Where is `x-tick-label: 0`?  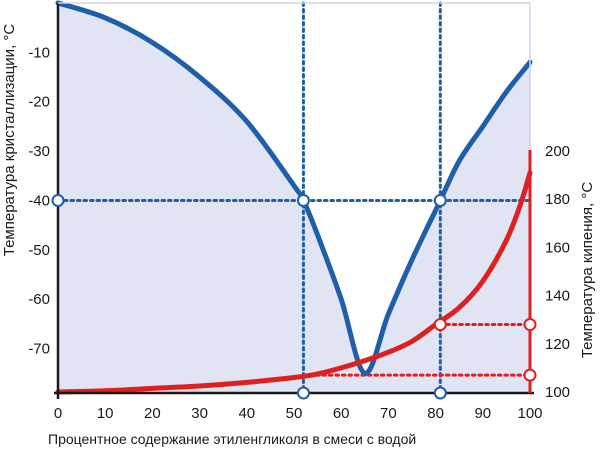
x-tick-label: 0 is located at coordinates (58, 413).